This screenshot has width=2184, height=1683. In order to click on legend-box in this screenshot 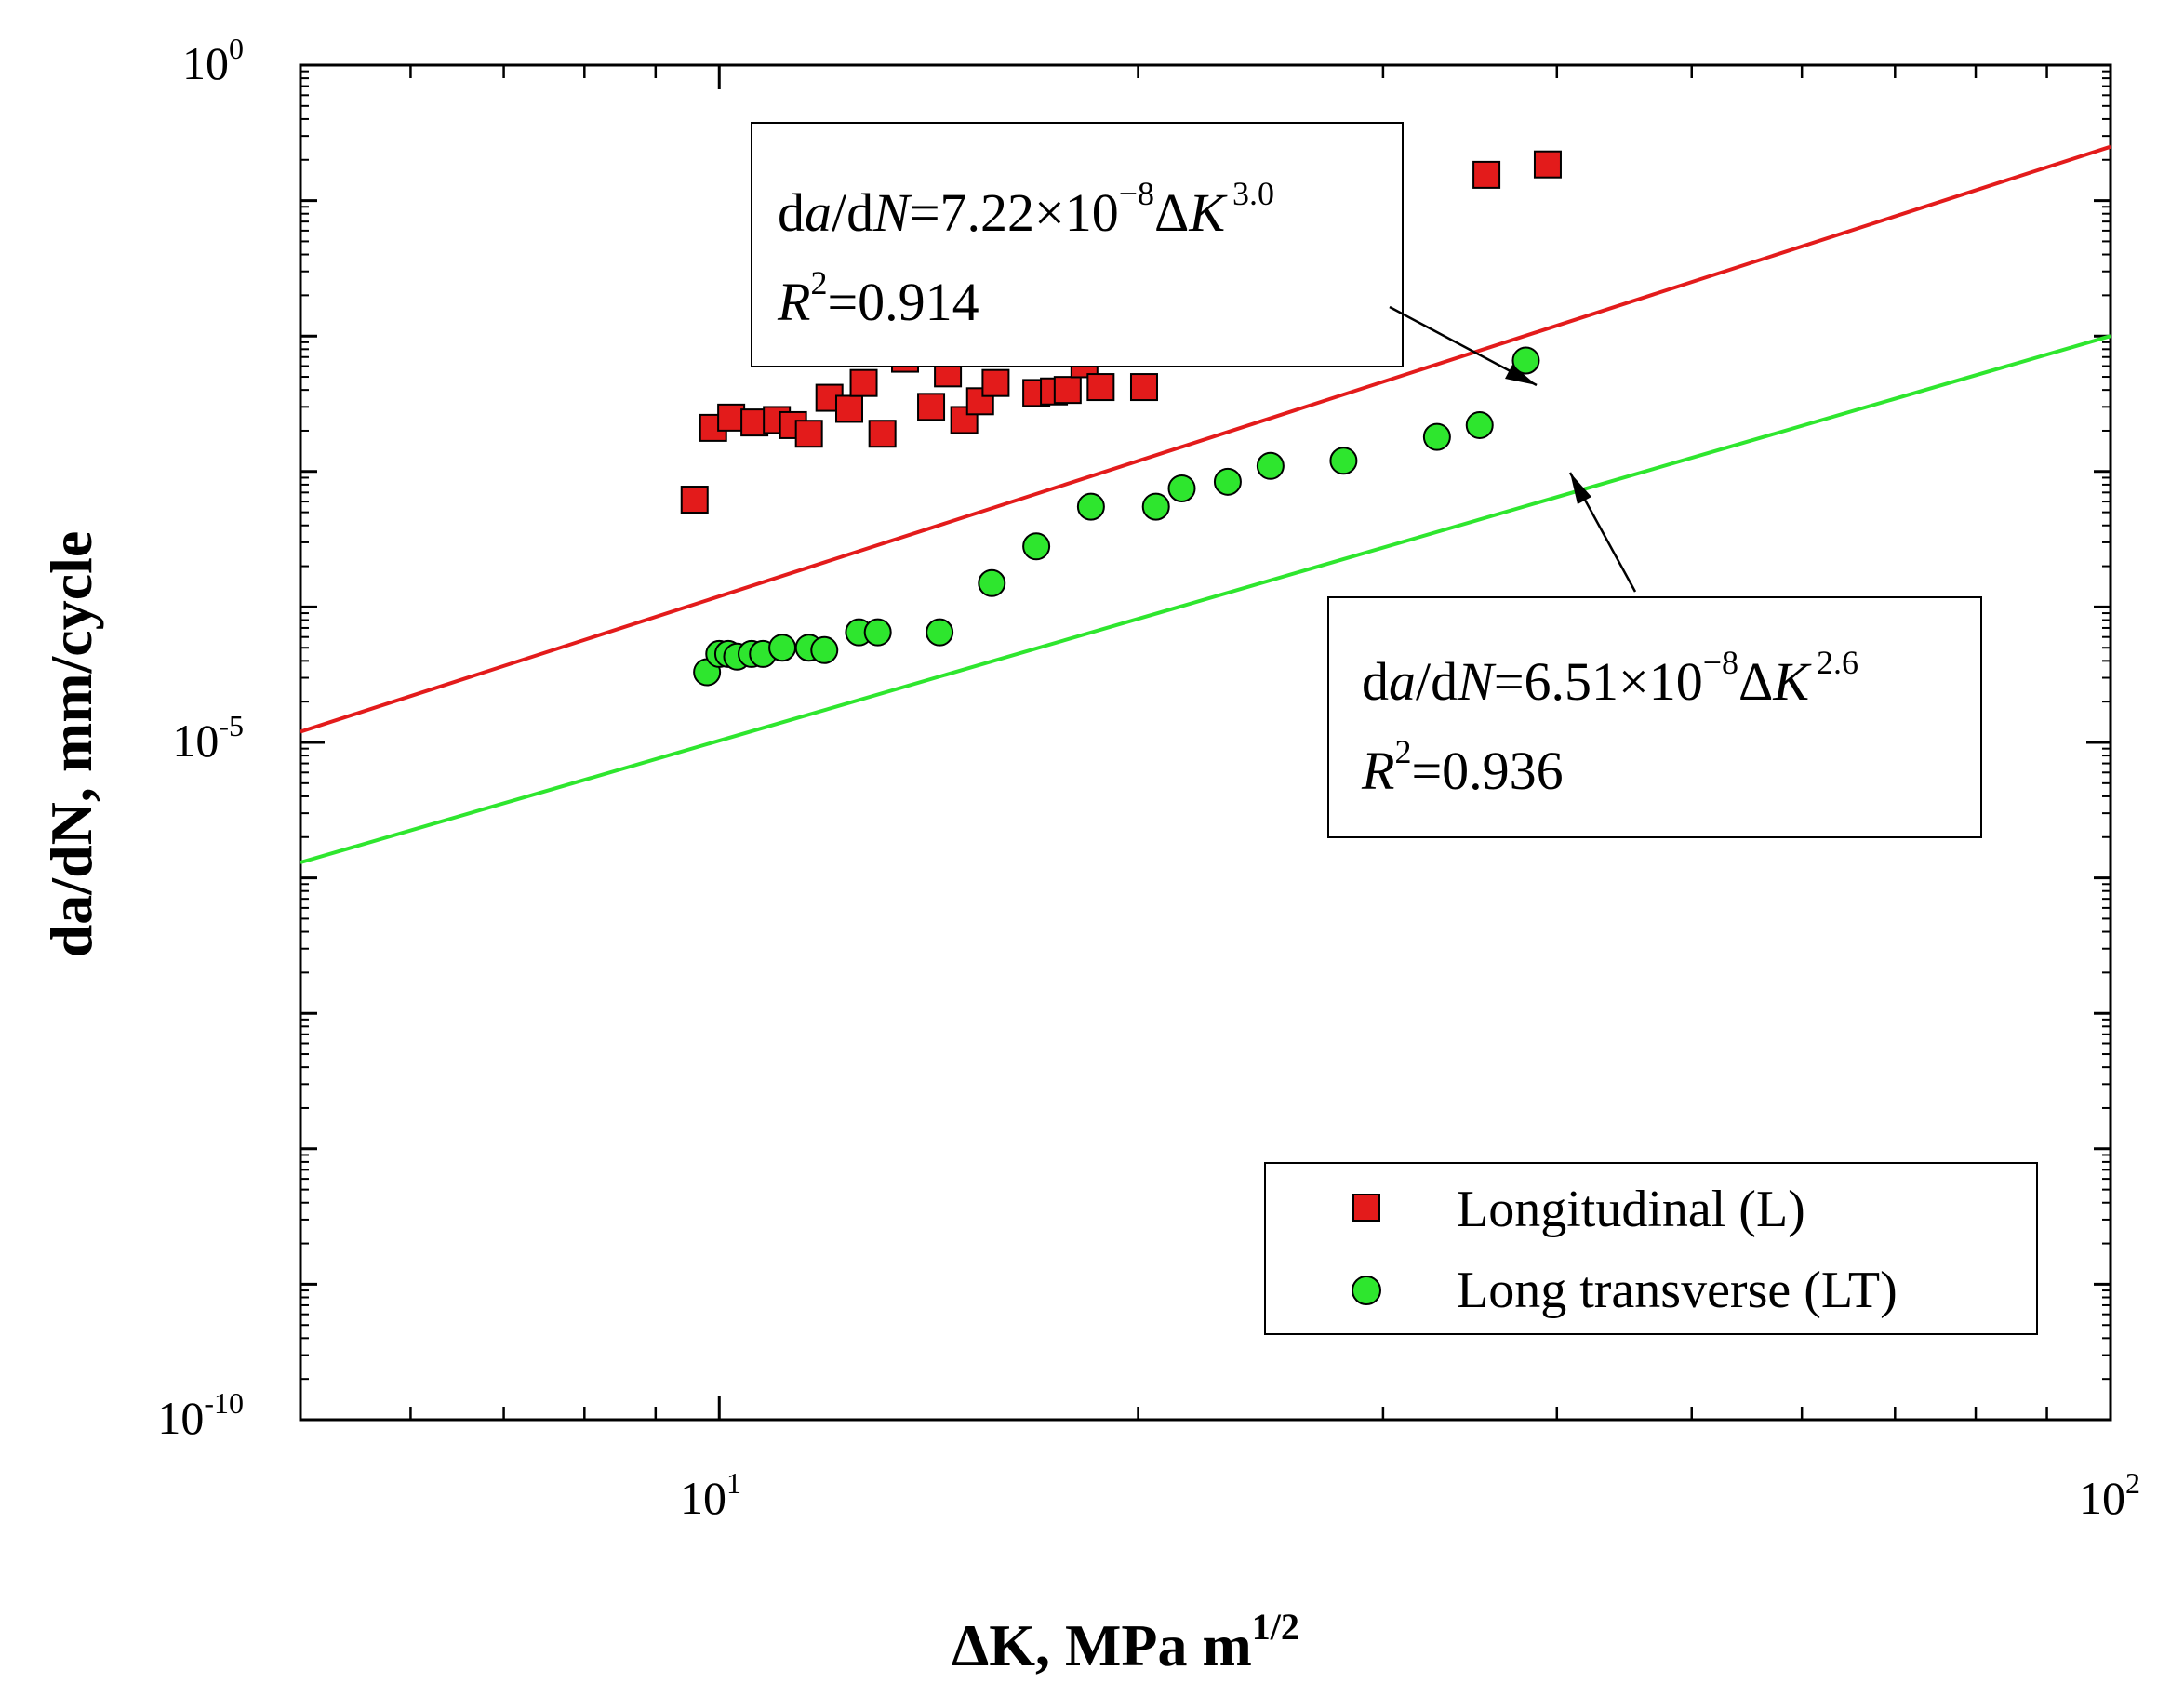, I will do `click(1651, 1248)`.